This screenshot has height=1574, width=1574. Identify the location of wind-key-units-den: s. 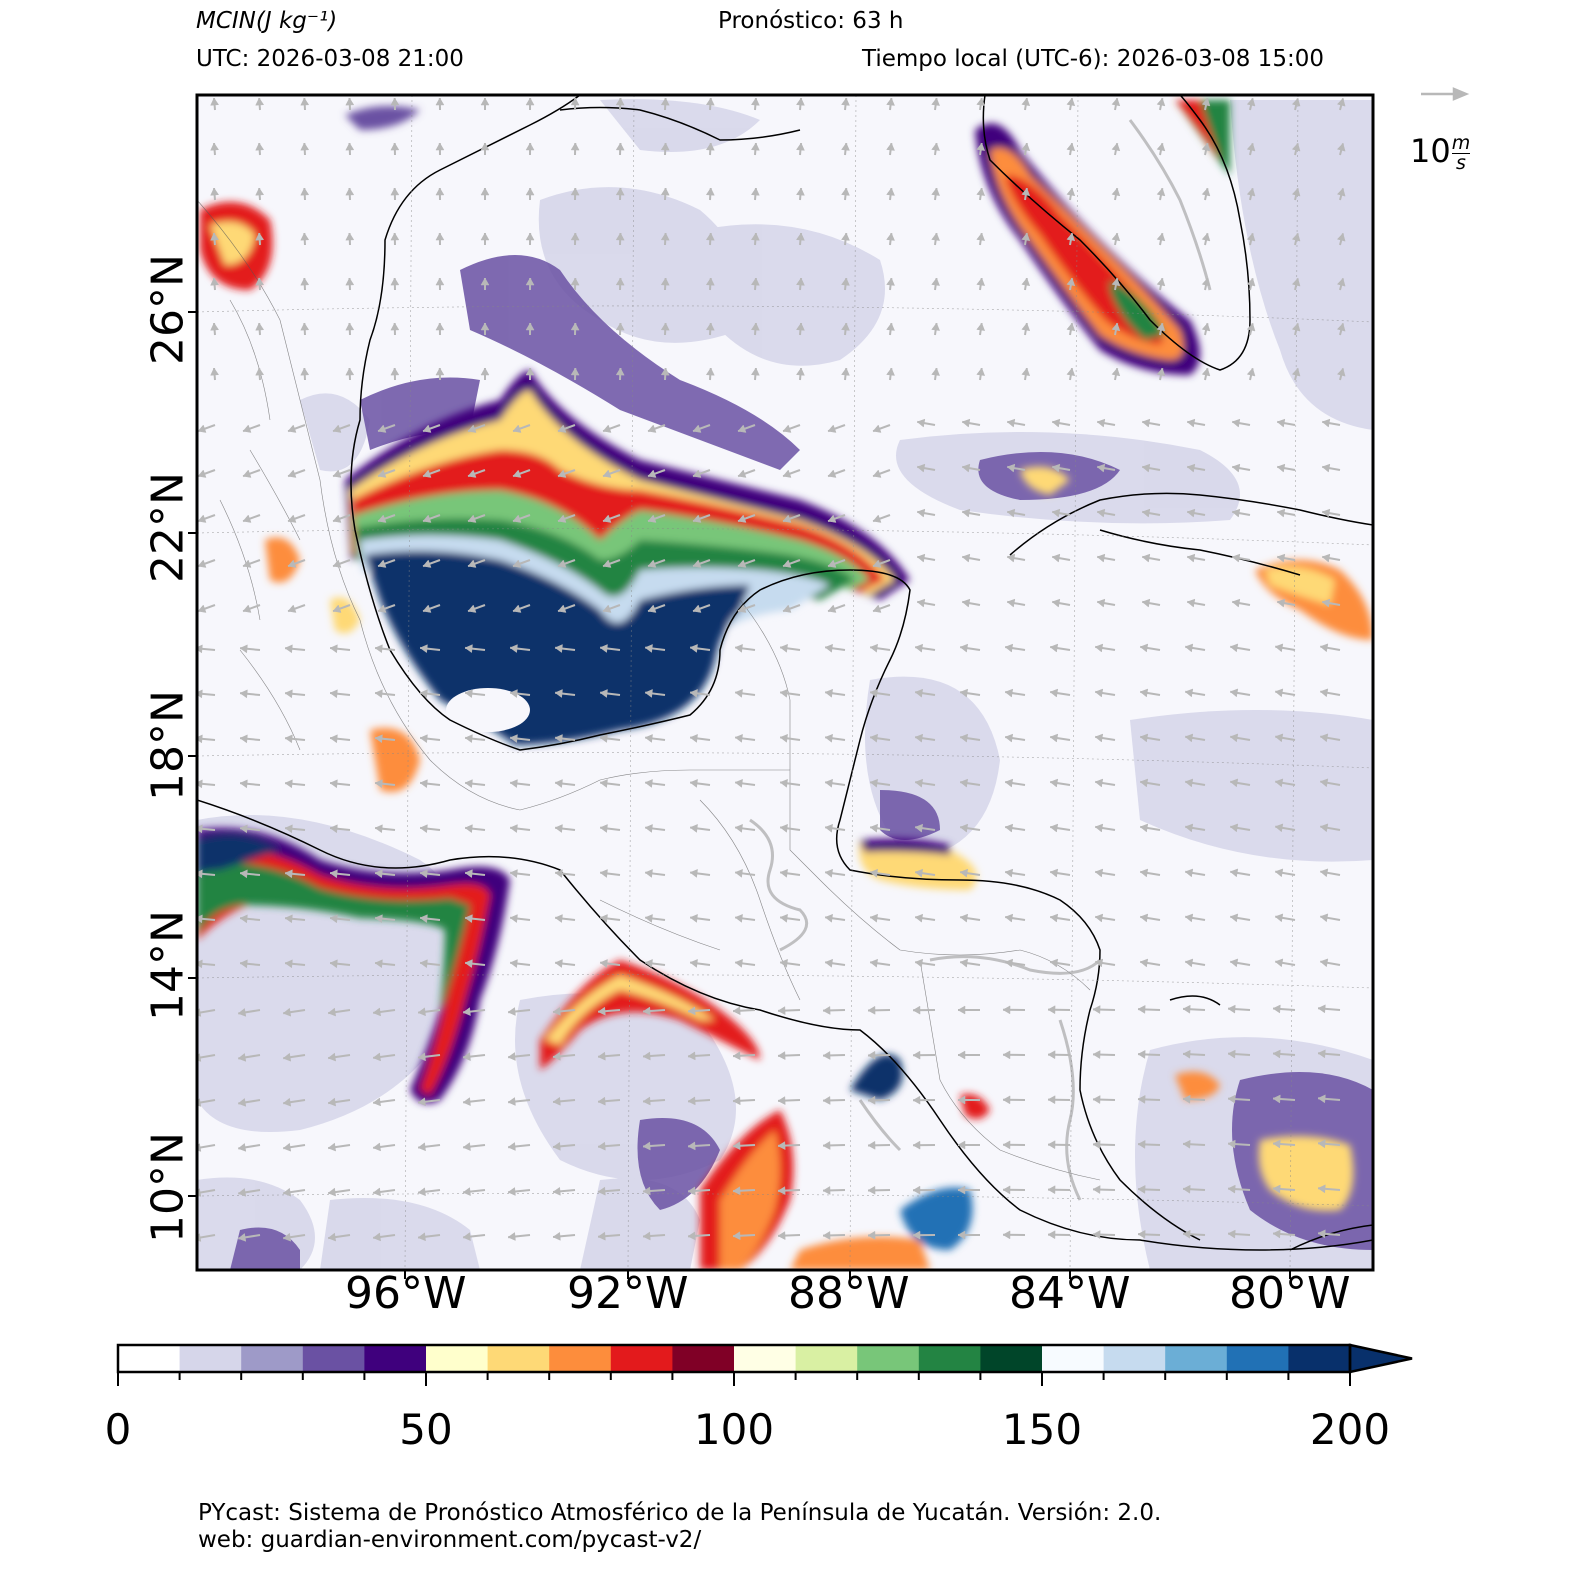
(1461, 162).